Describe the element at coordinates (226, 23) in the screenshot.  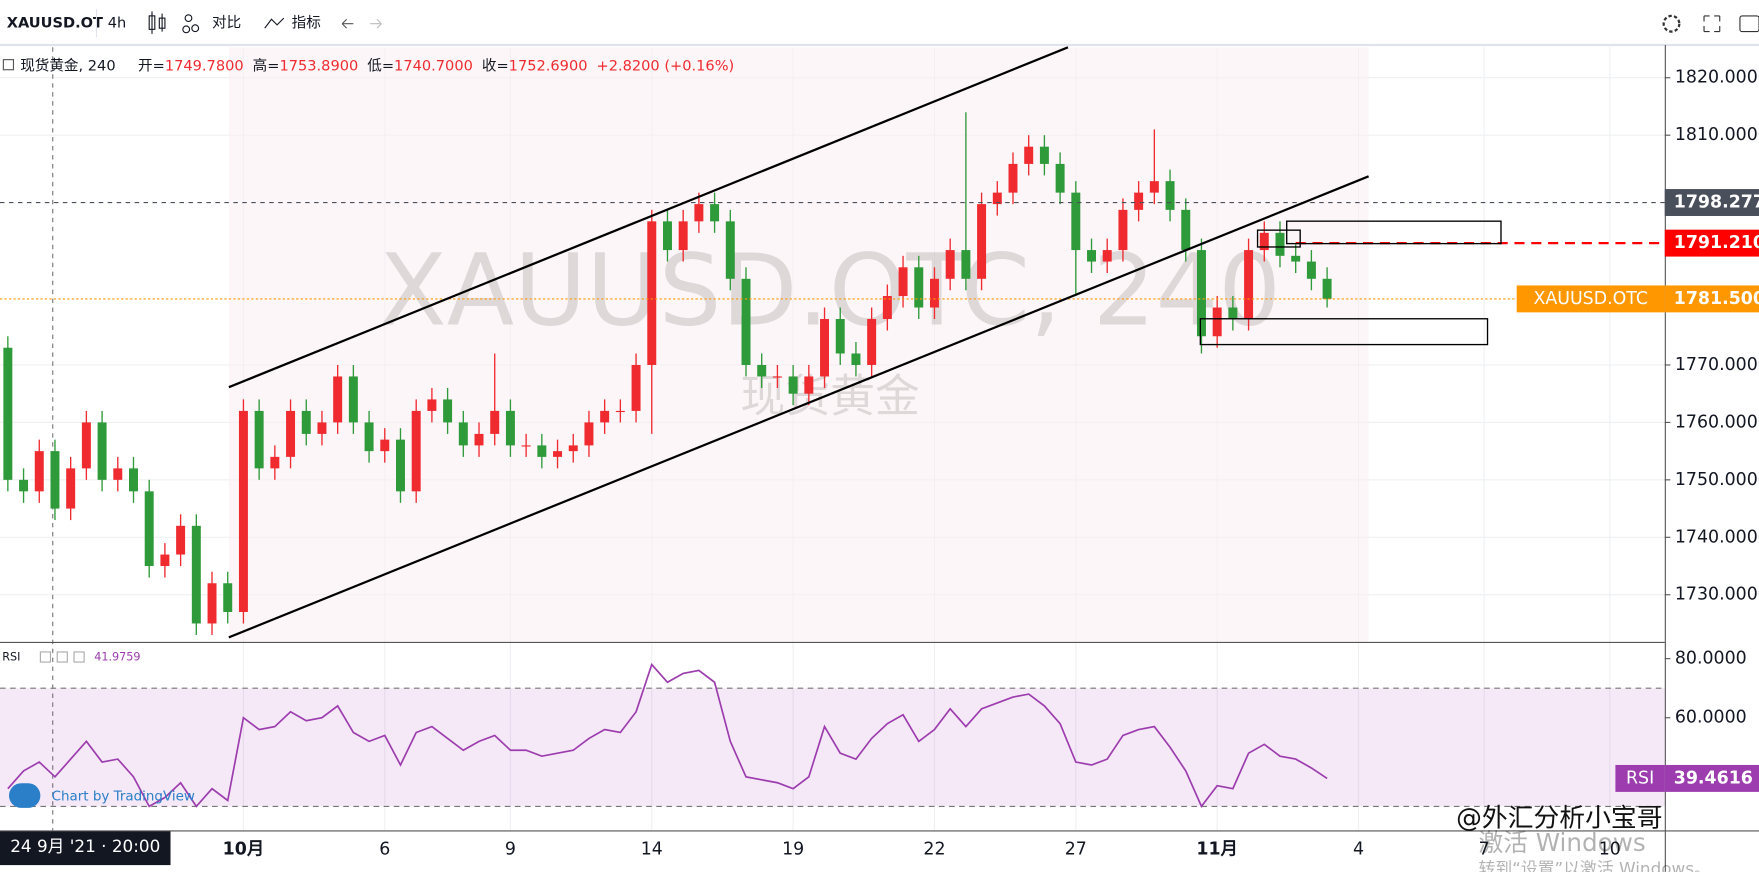
I see `compare-button: 对比` at that location.